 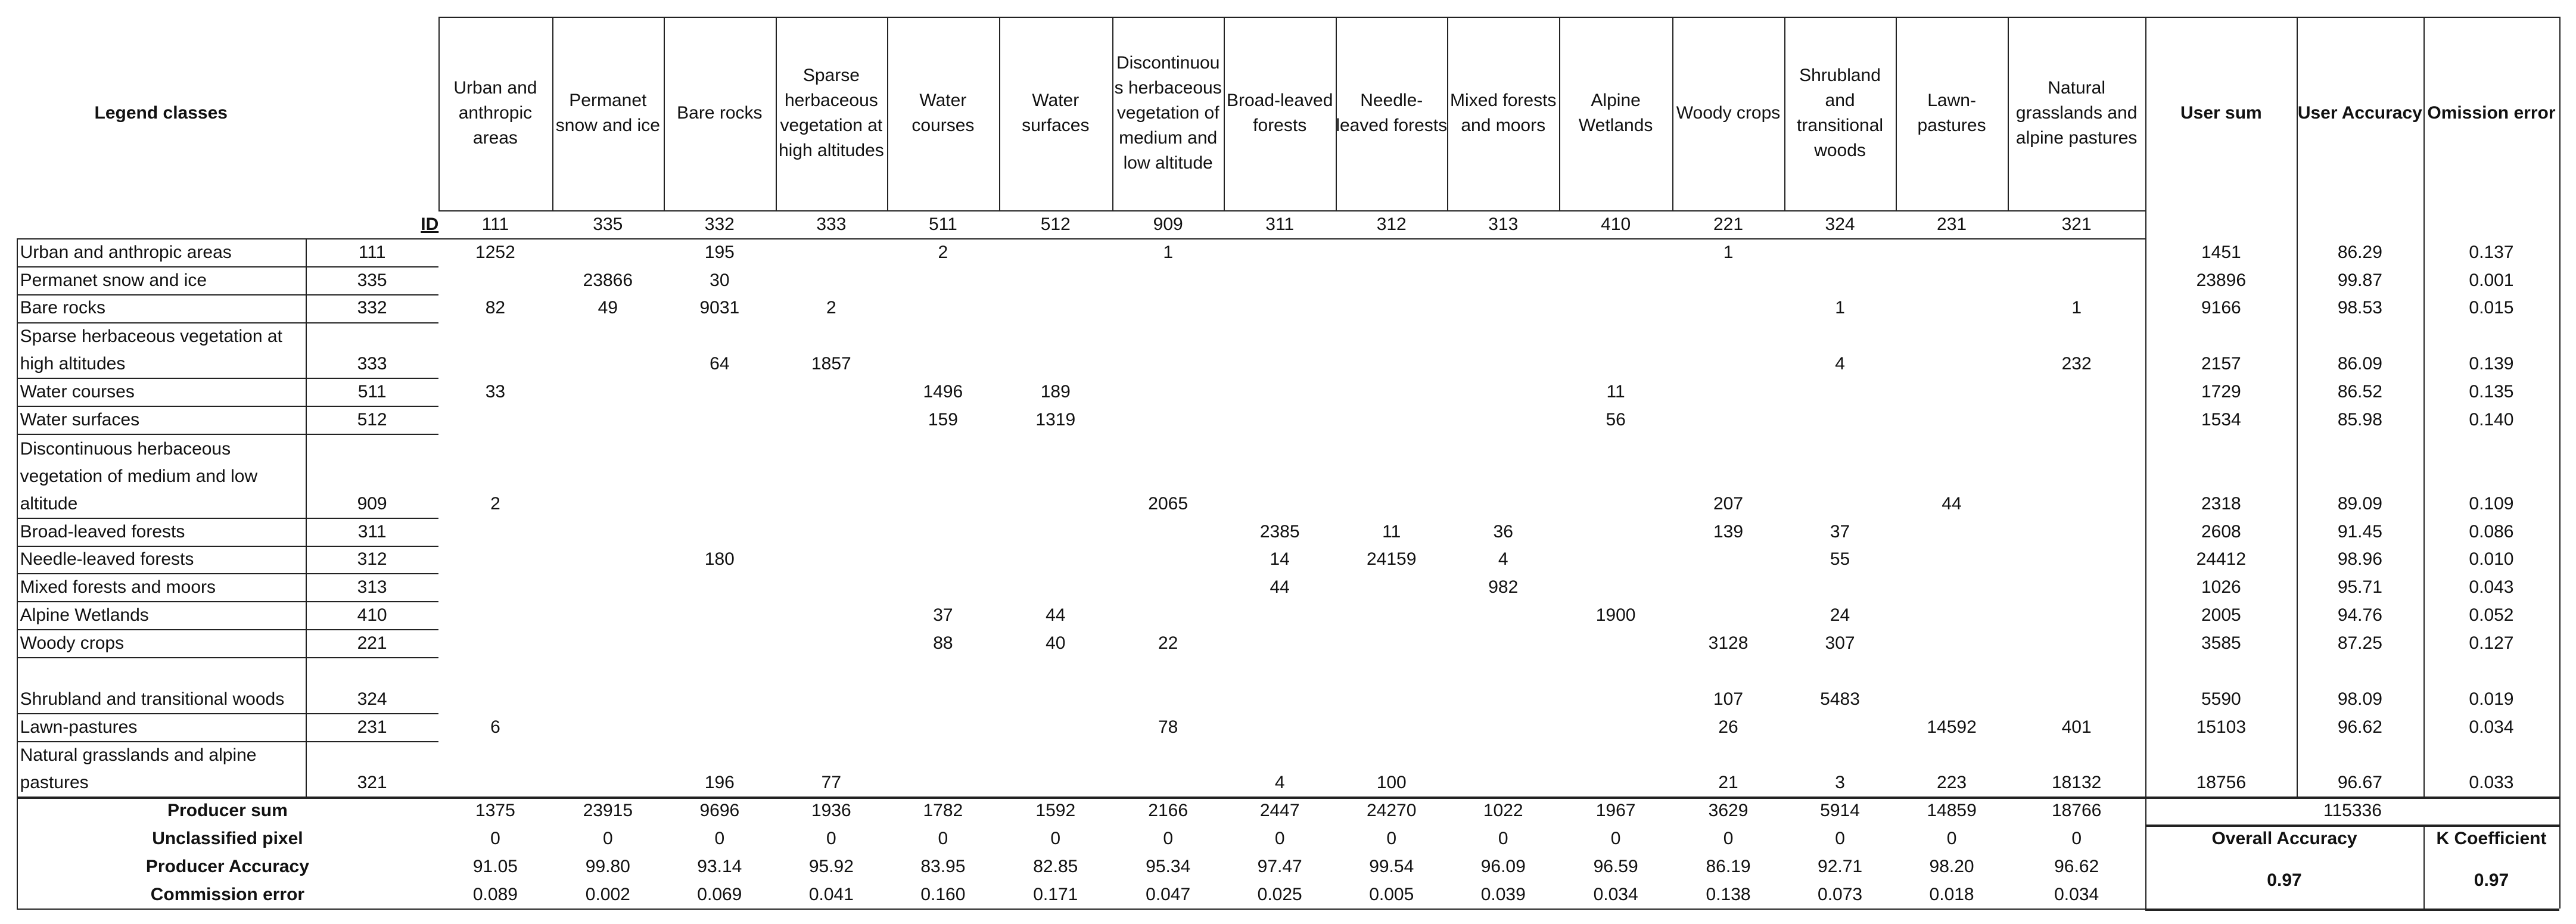 I want to click on column-id: 512, so click(x=1055, y=224).